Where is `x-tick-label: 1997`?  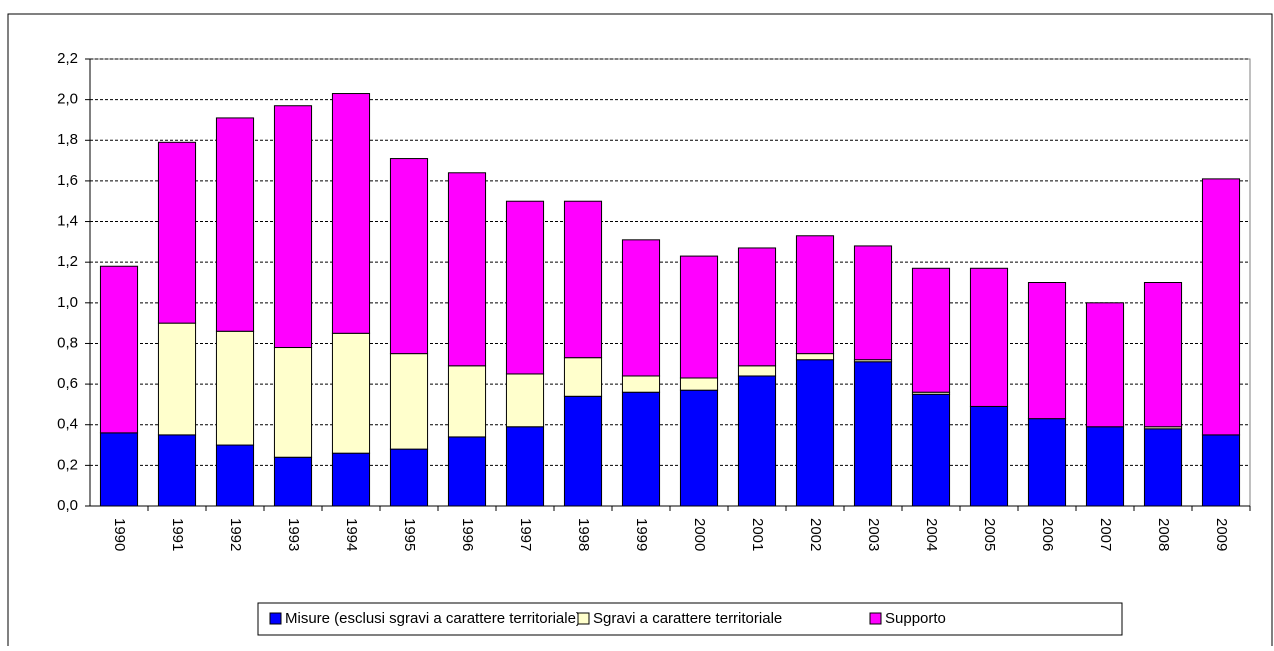 x-tick-label: 1997 is located at coordinates (525, 534).